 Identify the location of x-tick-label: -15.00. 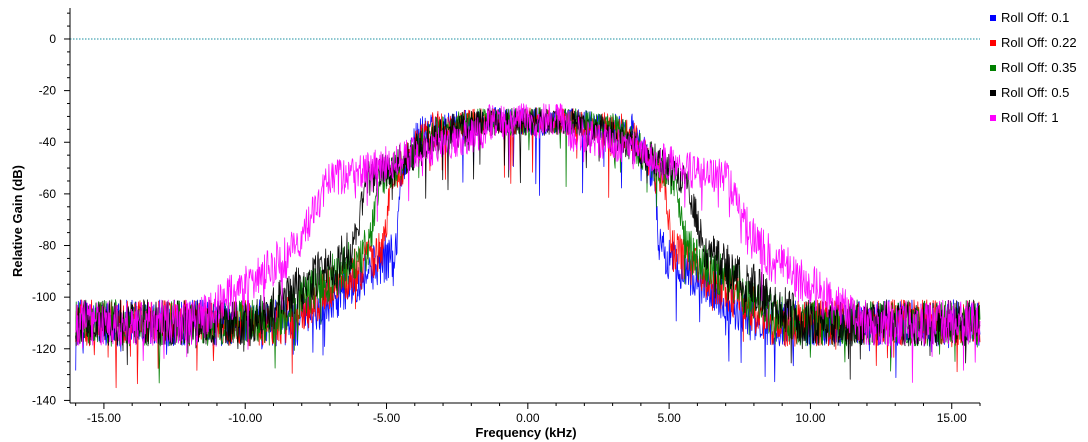
(104, 418).